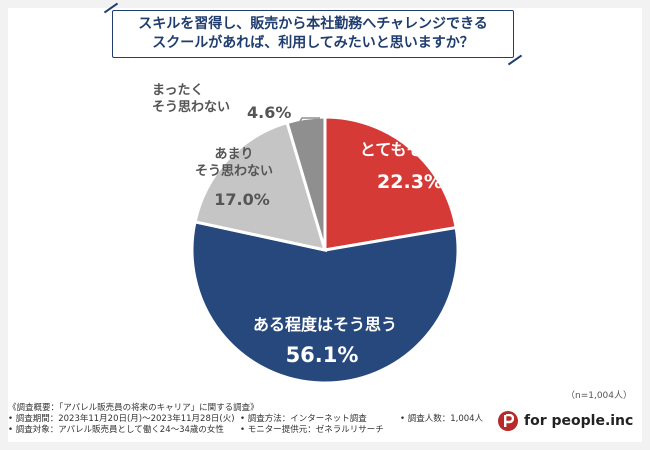 Image resolution: width=650 pixels, height=450 pixels. I want to click on slice-value-3: 17.0%, so click(242, 199).